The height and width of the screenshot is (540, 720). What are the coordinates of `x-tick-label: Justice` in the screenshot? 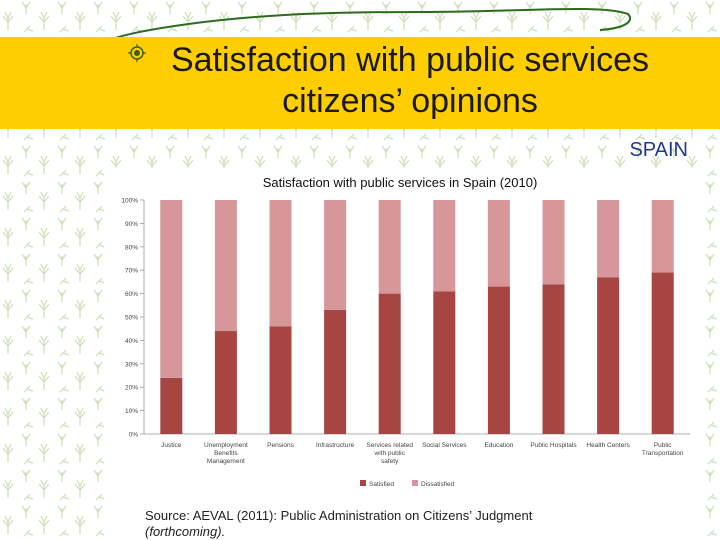 It's located at (171, 445).